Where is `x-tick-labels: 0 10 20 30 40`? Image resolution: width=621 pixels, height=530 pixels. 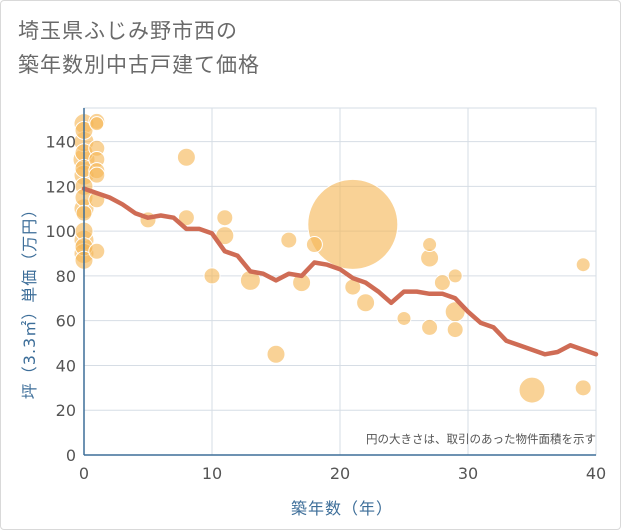 x-tick-labels: 0 10 20 30 40 is located at coordinates (342, 473).